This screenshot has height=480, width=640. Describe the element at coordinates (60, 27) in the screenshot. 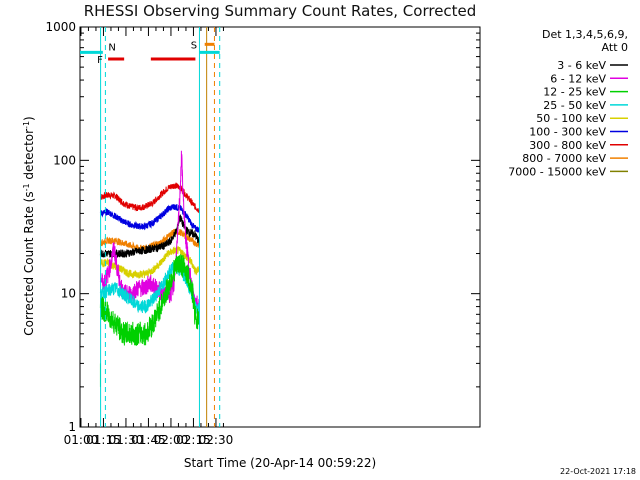

I see `y-tick-label: 1000` at that location.